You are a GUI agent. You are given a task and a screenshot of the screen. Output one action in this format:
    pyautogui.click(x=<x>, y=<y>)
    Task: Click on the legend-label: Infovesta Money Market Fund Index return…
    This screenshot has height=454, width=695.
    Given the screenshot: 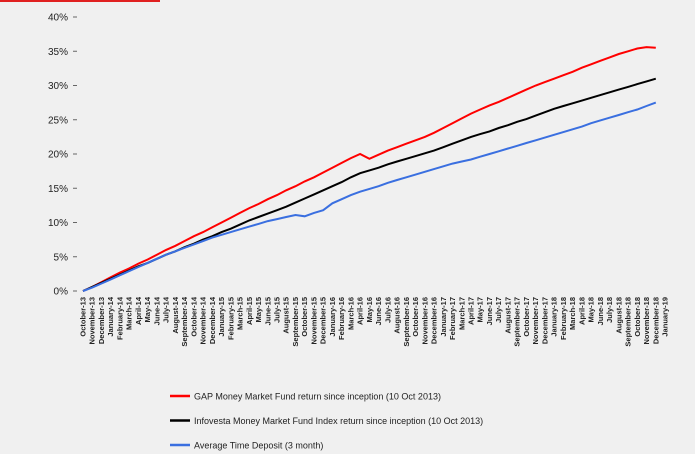 What is the action you would take?
    pyautogui.click(x=338, y=421)
    